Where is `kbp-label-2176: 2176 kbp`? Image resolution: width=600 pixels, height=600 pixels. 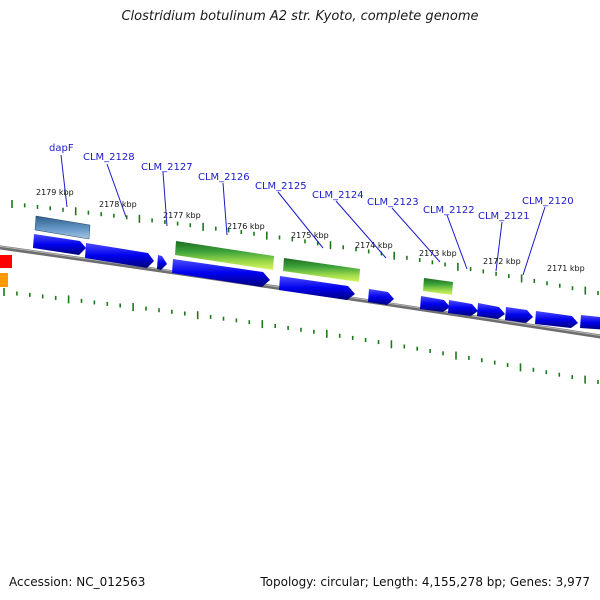
kbp-label-2176: 2176 kbp is located at coordinates (246, 226).